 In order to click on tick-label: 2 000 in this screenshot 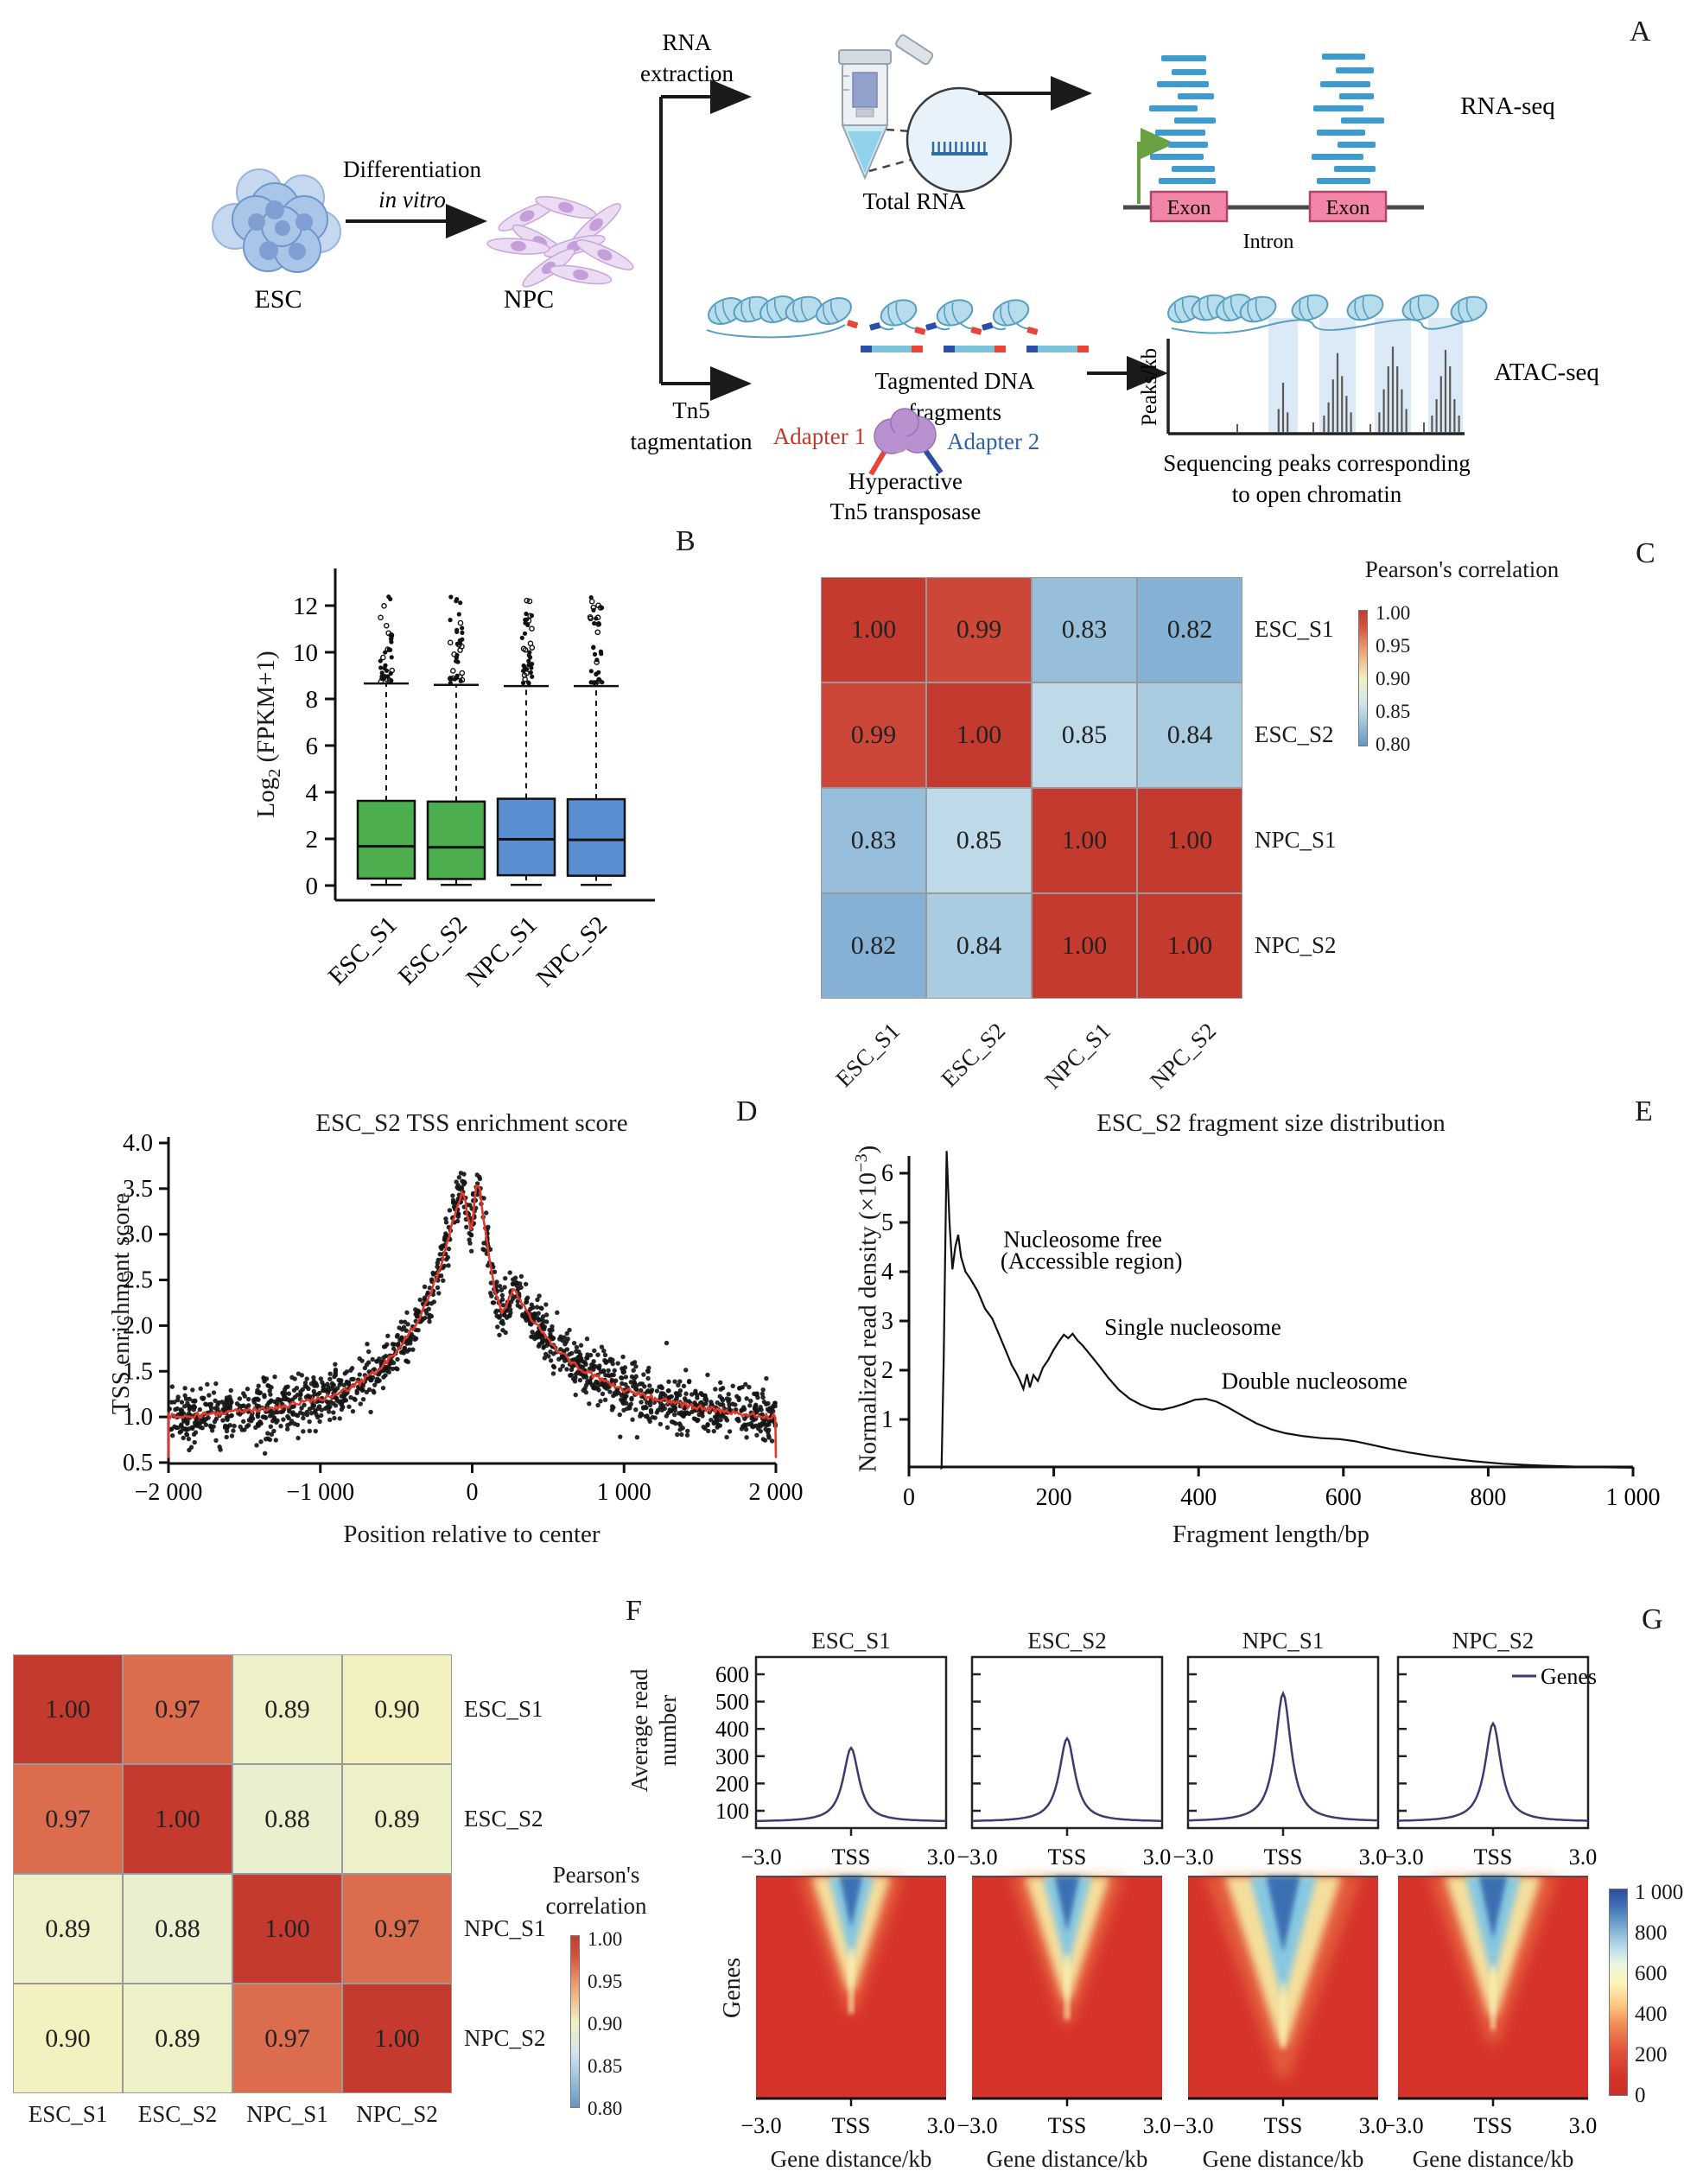, I will do `click(776, 1493)`.